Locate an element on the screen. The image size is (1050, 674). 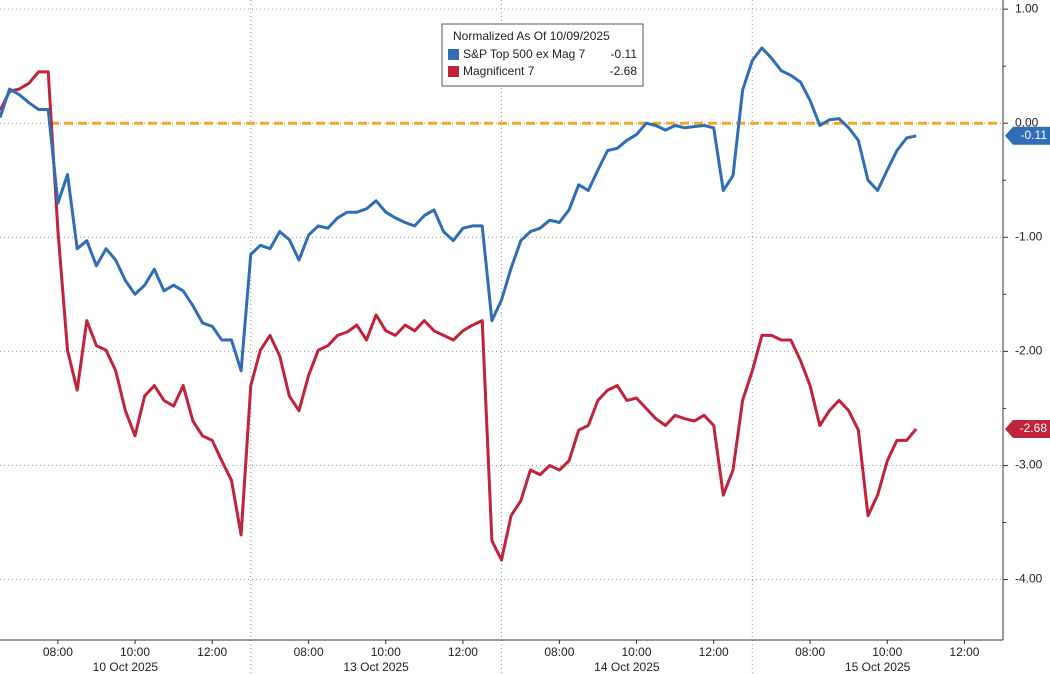
day-label: 13 Oct 2025 is located at coordinates (376, 667).